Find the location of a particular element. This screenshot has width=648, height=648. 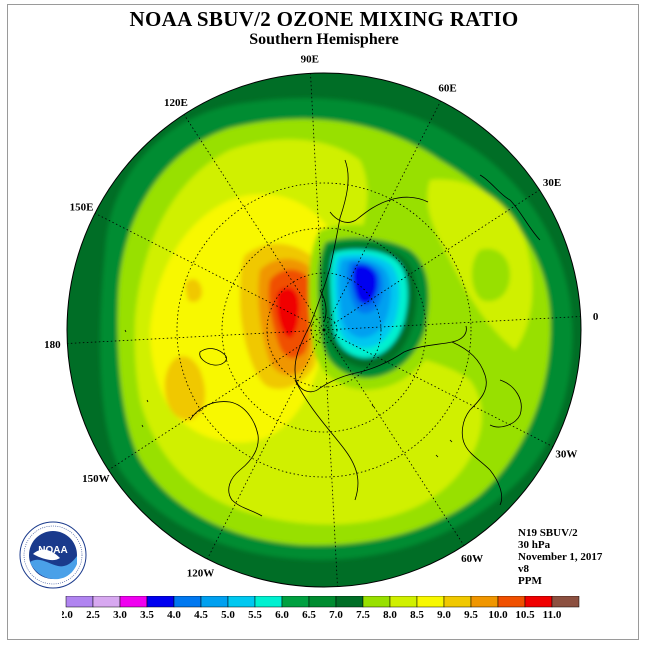

data-version: v8 is located at coordinates (523, 569).